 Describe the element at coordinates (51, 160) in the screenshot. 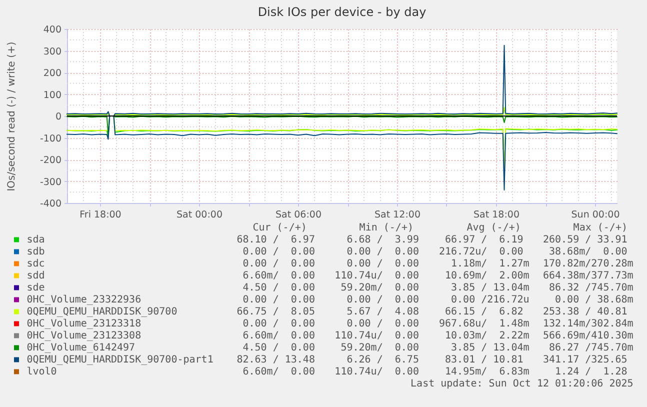

I see `y-tick-label: -200` at that location.